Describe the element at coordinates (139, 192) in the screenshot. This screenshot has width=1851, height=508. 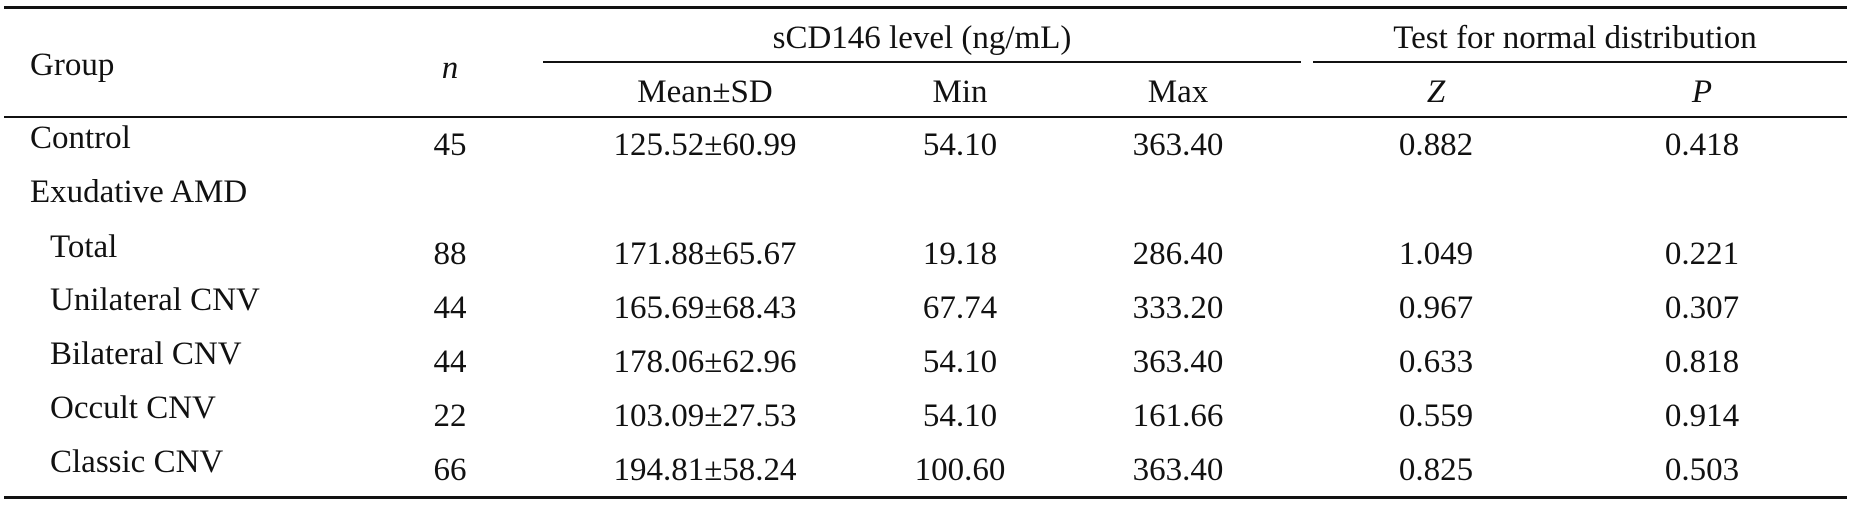
I see `row-exudative-amd-group: Exudative AMD` at that location.